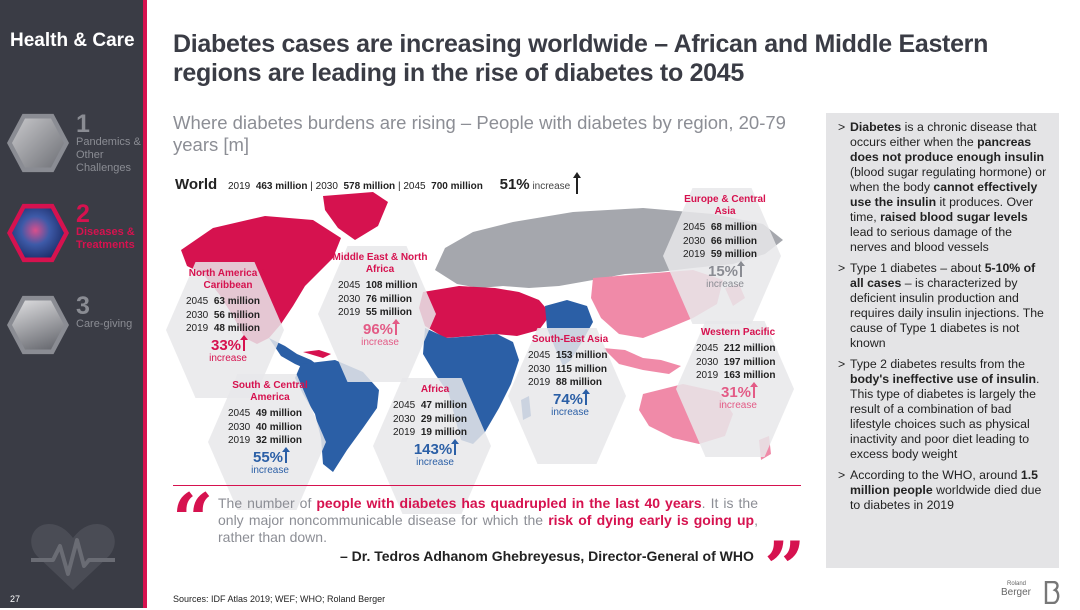 The width and height of the screenshot is (1080, 610). I want to click on value-label: 19 million, so click(443, 432).